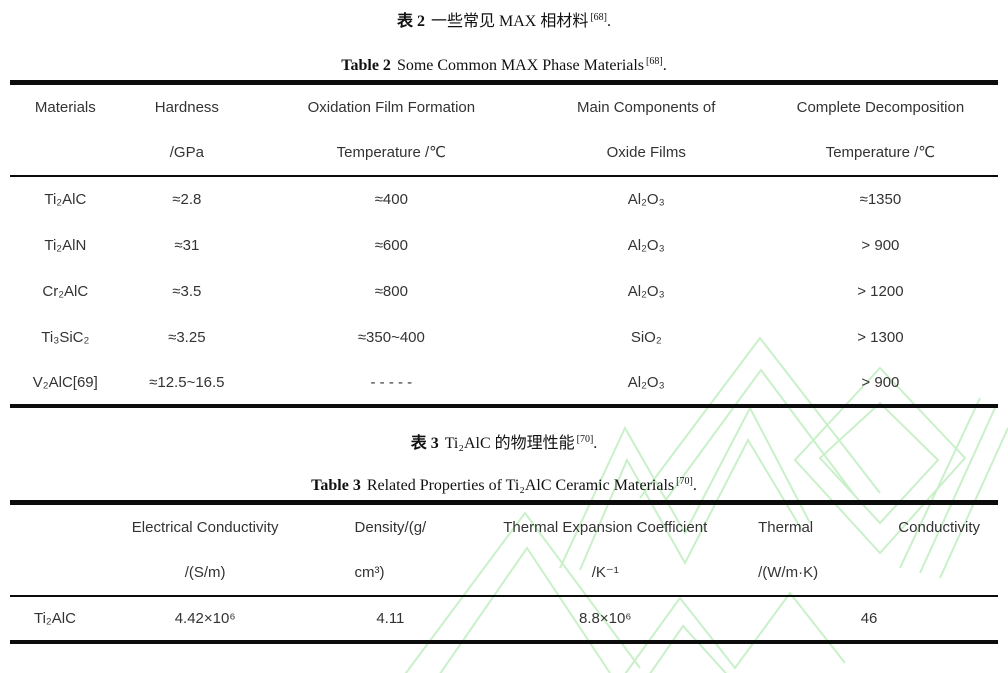  What do you see at coordinates (366, 65) in the screenshot?
I see `table2-caption-en-label: Table 2` at bounding box center [366, 65].